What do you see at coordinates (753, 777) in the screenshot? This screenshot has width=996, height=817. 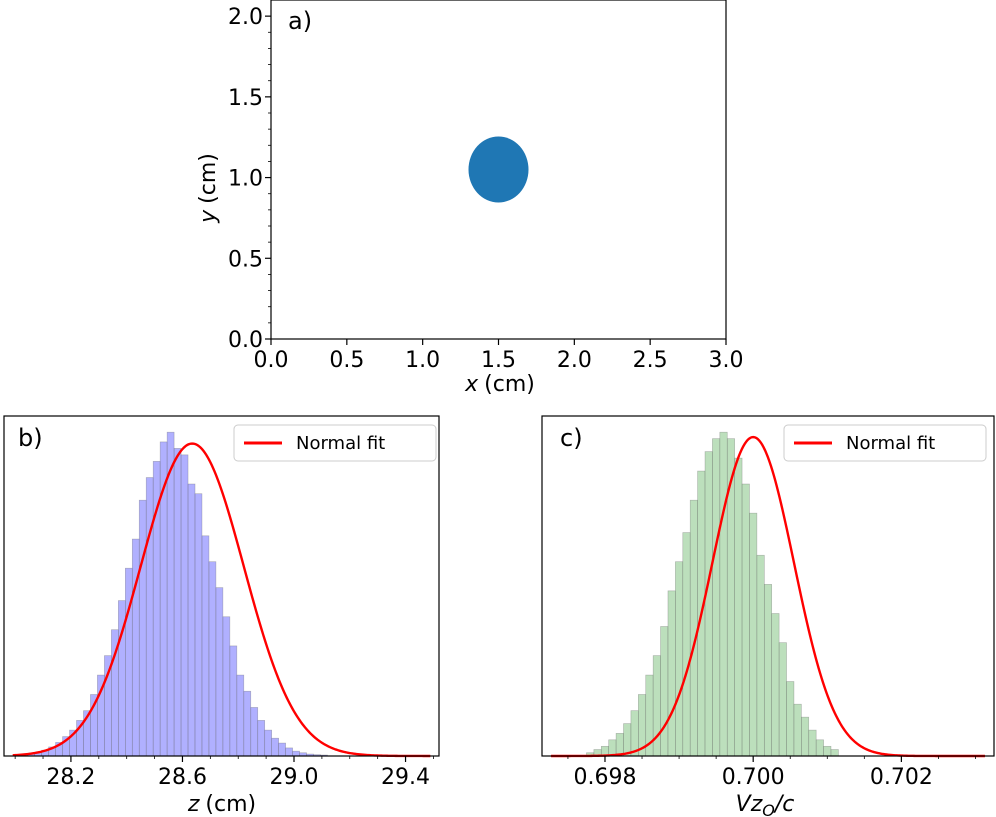 I see `x-tick-label: 0.700` at bounding box center [753, 777].